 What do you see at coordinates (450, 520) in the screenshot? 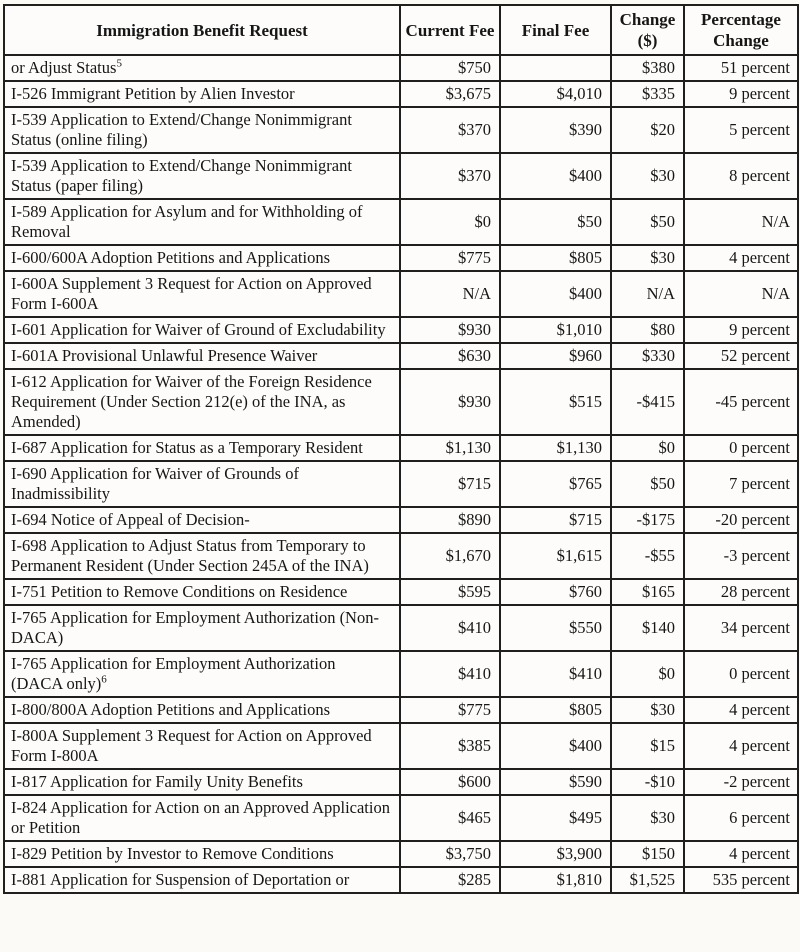
I see `current-fee-cell: $890` at bounding box center [450, 520].